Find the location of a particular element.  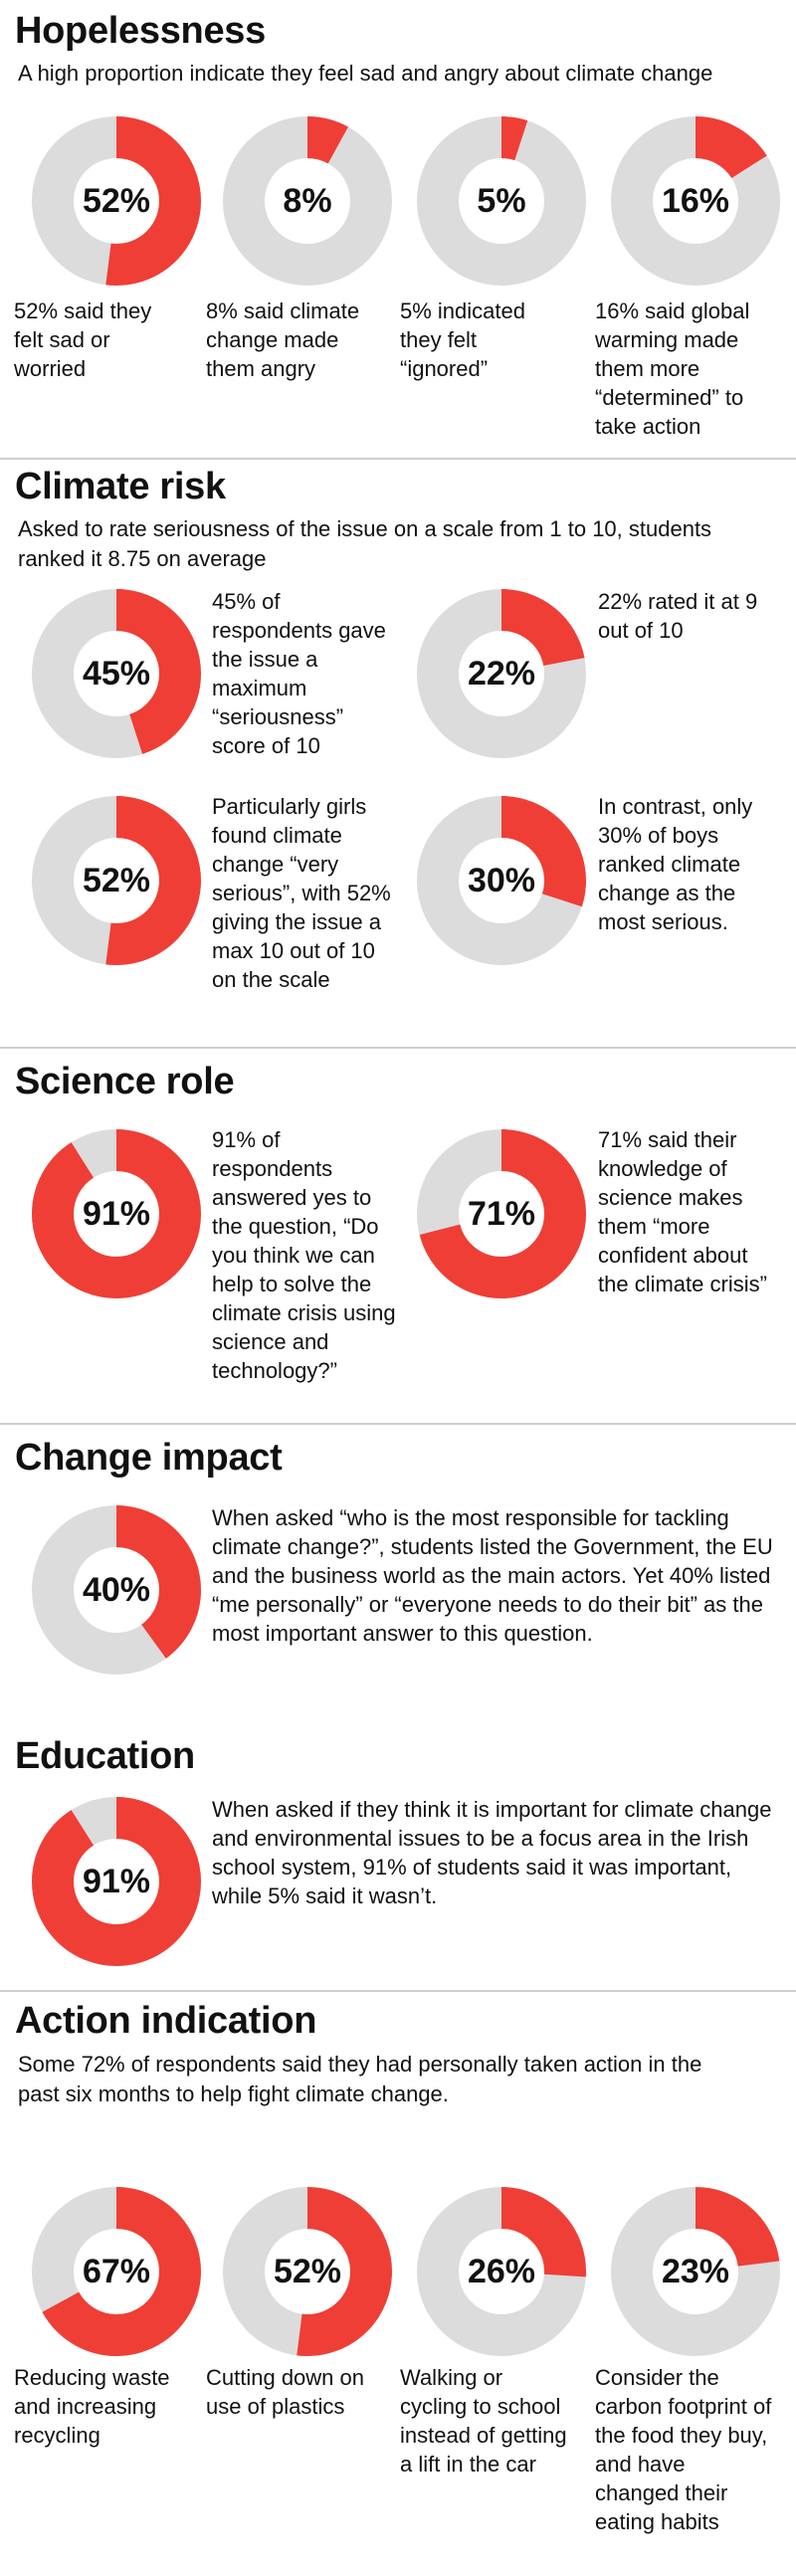

donut-chart: 40% is located at coordinates (116, 1590).